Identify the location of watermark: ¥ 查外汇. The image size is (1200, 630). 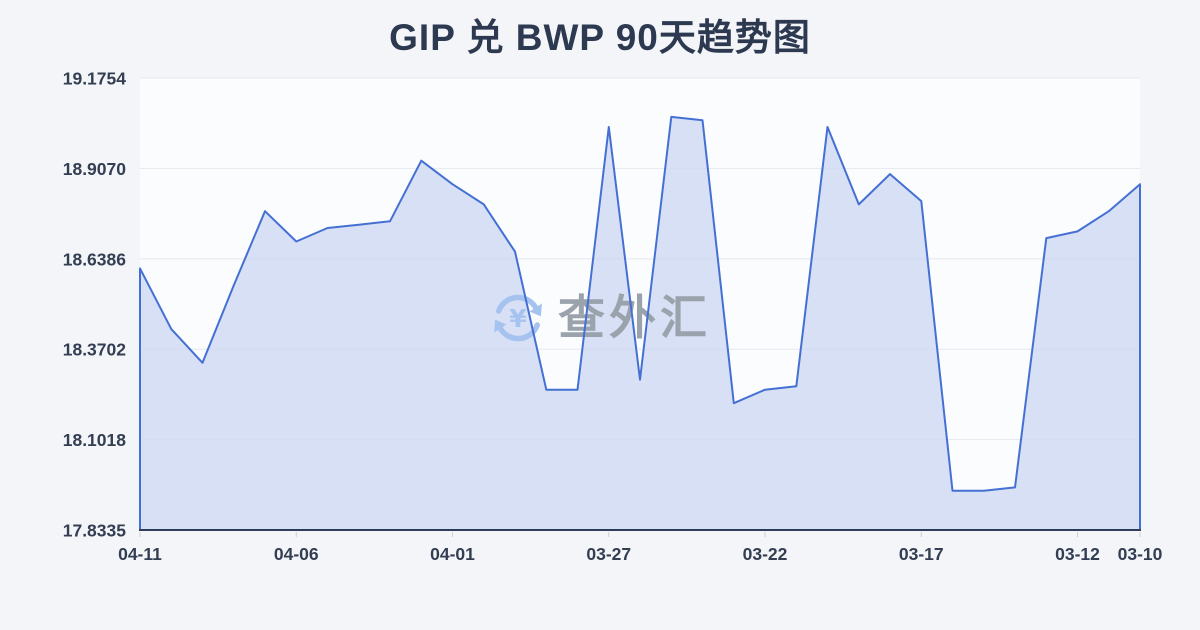
(600, 317).